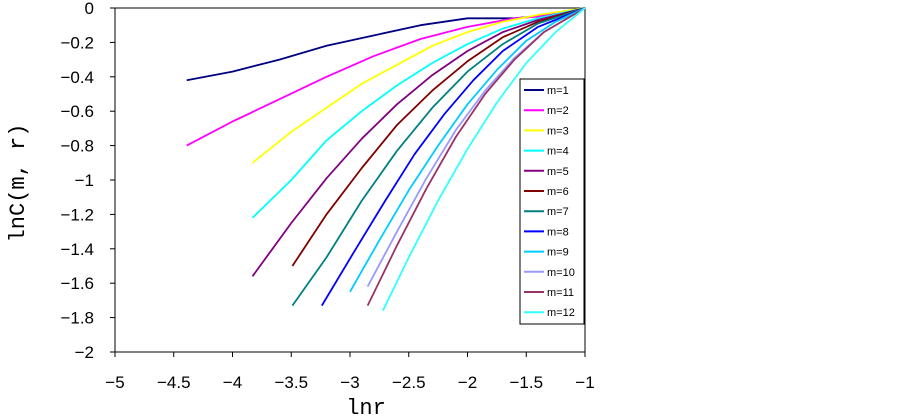  What do you see at coordinates (558, 172) in the screenshot?
I see `legend-label: m=5` at bounding box center [558, 172].